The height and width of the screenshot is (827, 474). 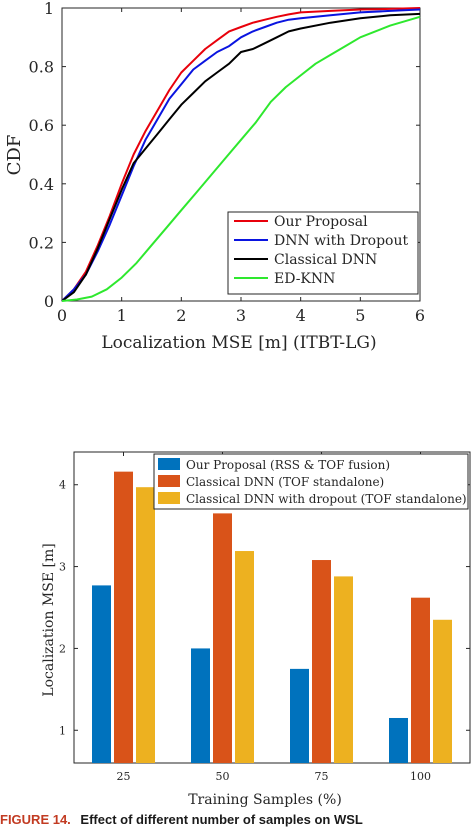 What do you see at coordinates (124, 776) in the screenshot?
I see `bar-x-tick-label: 25` at bounding box center [124, 776].